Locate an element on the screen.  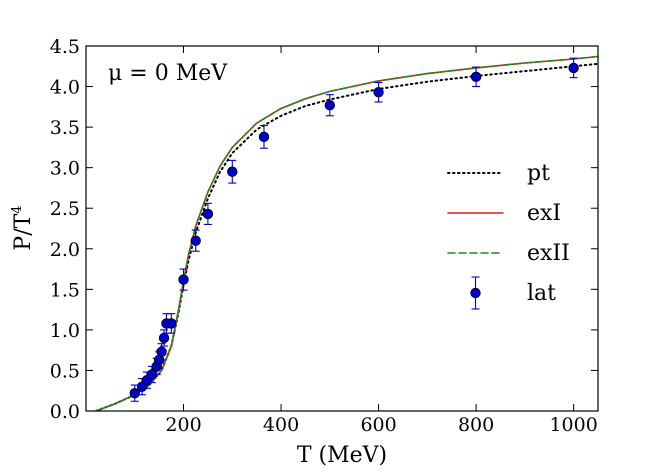
y-tick-label: 1.0 is located at coordinates (65, 331).